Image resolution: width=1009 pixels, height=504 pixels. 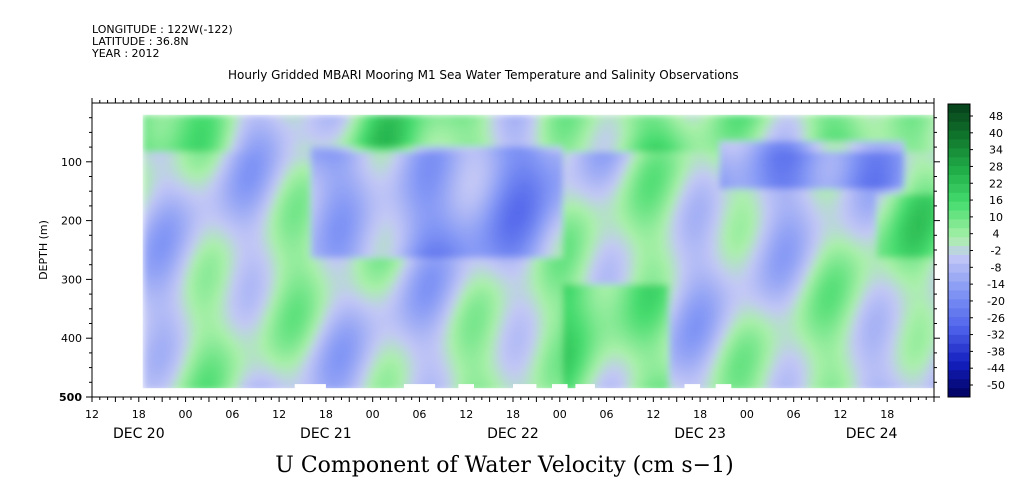 What do you see at coordinates (996, 116) in the screenshot?
I see `colorbar-label: 48` at bounding box center [996, 116].